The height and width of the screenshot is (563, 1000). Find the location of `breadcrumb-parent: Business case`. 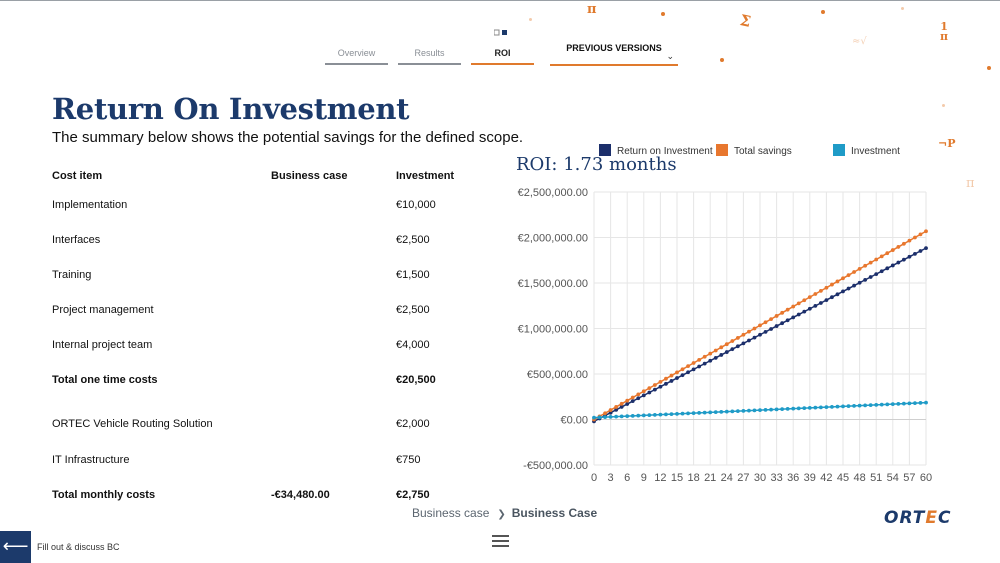

breadcrumb-parent: Business case is located at coordinates (451, 513).